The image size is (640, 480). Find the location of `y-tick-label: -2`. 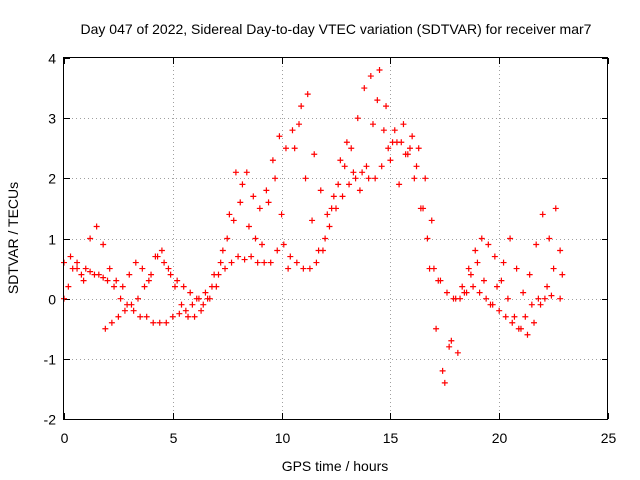

y-tick-label: -2 is located at coordinates (50, 420).